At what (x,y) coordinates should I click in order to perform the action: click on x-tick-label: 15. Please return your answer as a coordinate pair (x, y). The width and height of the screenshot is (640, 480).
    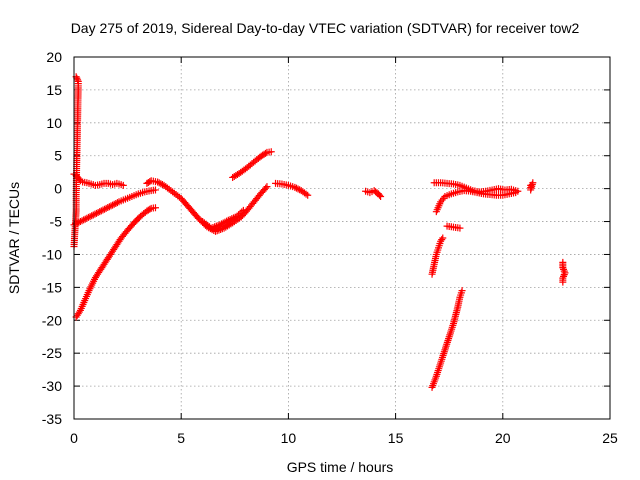
    Looking at the image, I should click on (396, 438).